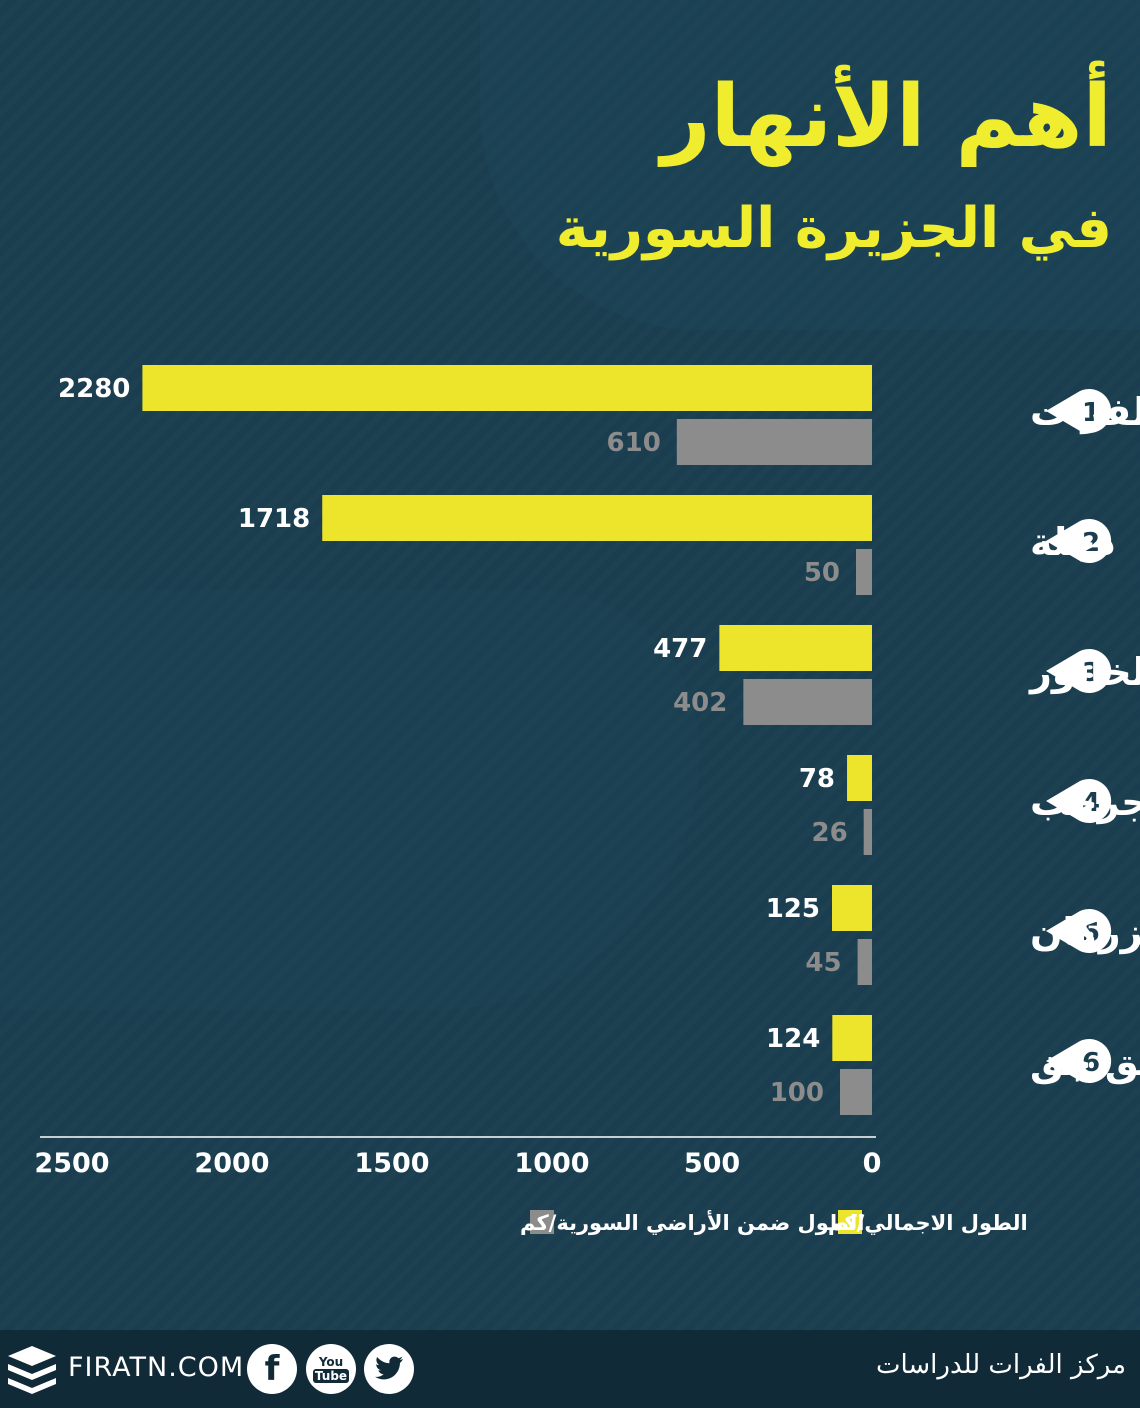 Image resolution: width=1140 pixels, height=1408 pixels. What do you see at coordinates (1091, 673) in the screenshot?
I see `rank-number: 3` at bounding box center [1091, 673].